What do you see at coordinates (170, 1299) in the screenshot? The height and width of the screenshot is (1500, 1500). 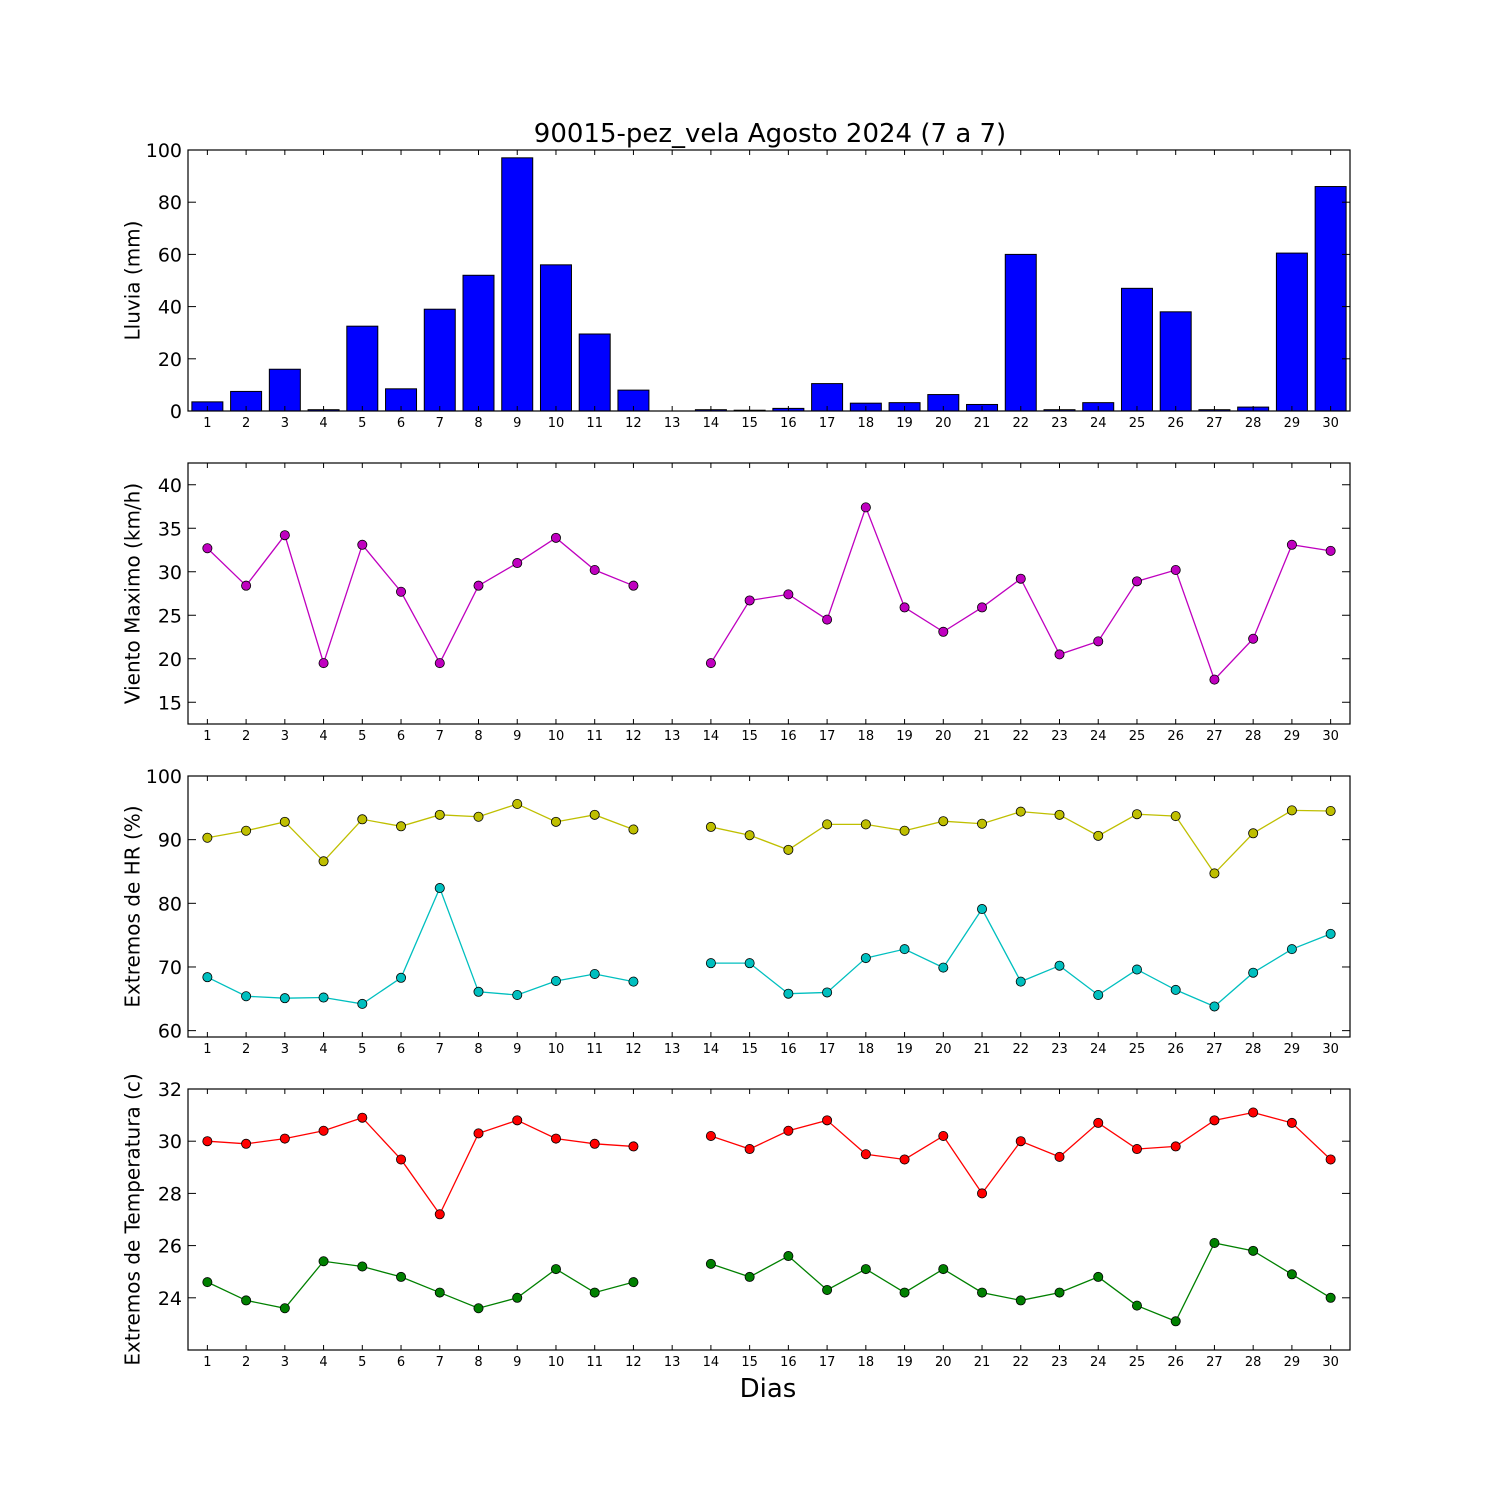 I see `y-tick-label: 24` at bounding box center [170, 1299].